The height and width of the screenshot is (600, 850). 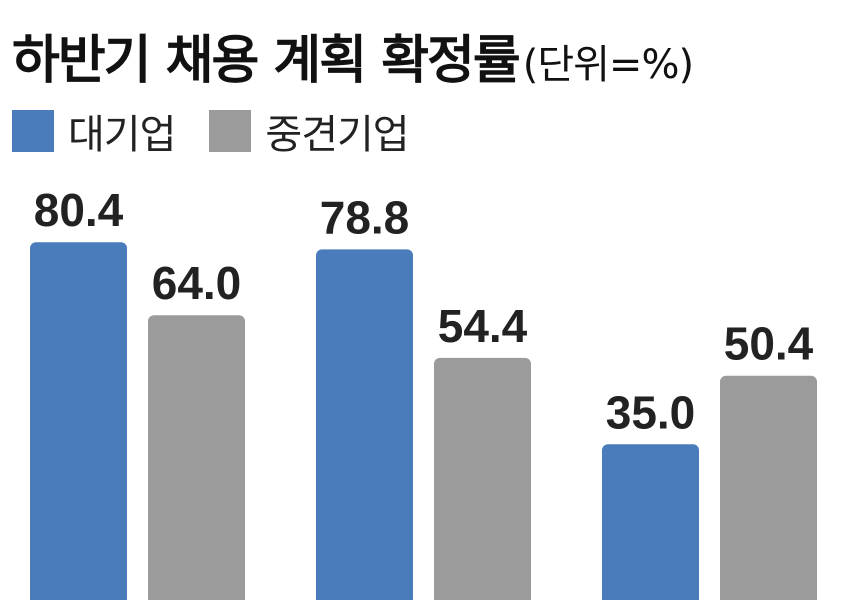 I want to click on title-row: 하반기 채용 계획 확정률 (단위=%), so click(x=353, y=54).